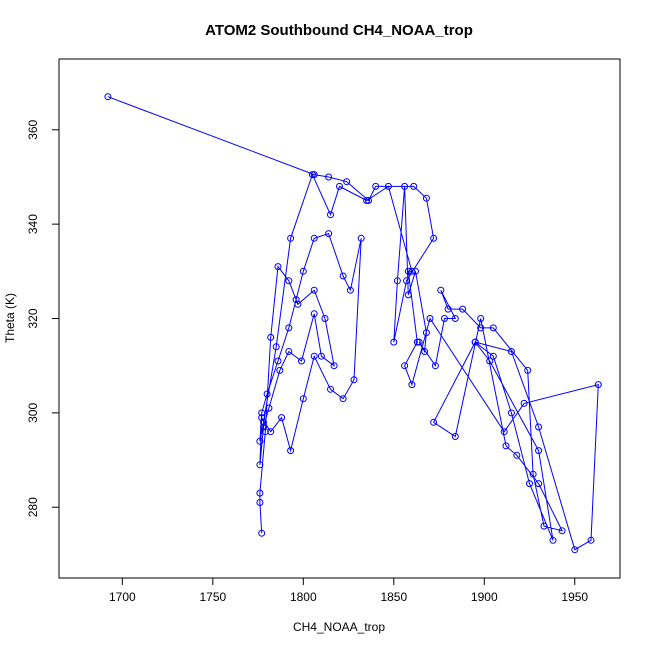 This screenshot has height=650, width=650. What do you see at coordinates (574, 597) in the screenshot?
I see `x-tick-label: 1950` at bounding box center [574, 597].